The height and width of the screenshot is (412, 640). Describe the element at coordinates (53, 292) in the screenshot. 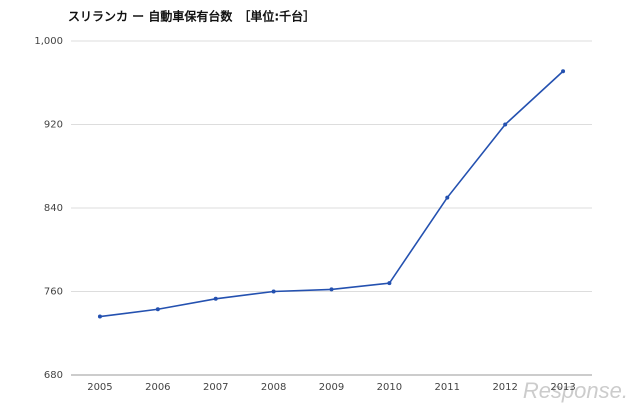

I see `y-tick-label: 760` at that location.